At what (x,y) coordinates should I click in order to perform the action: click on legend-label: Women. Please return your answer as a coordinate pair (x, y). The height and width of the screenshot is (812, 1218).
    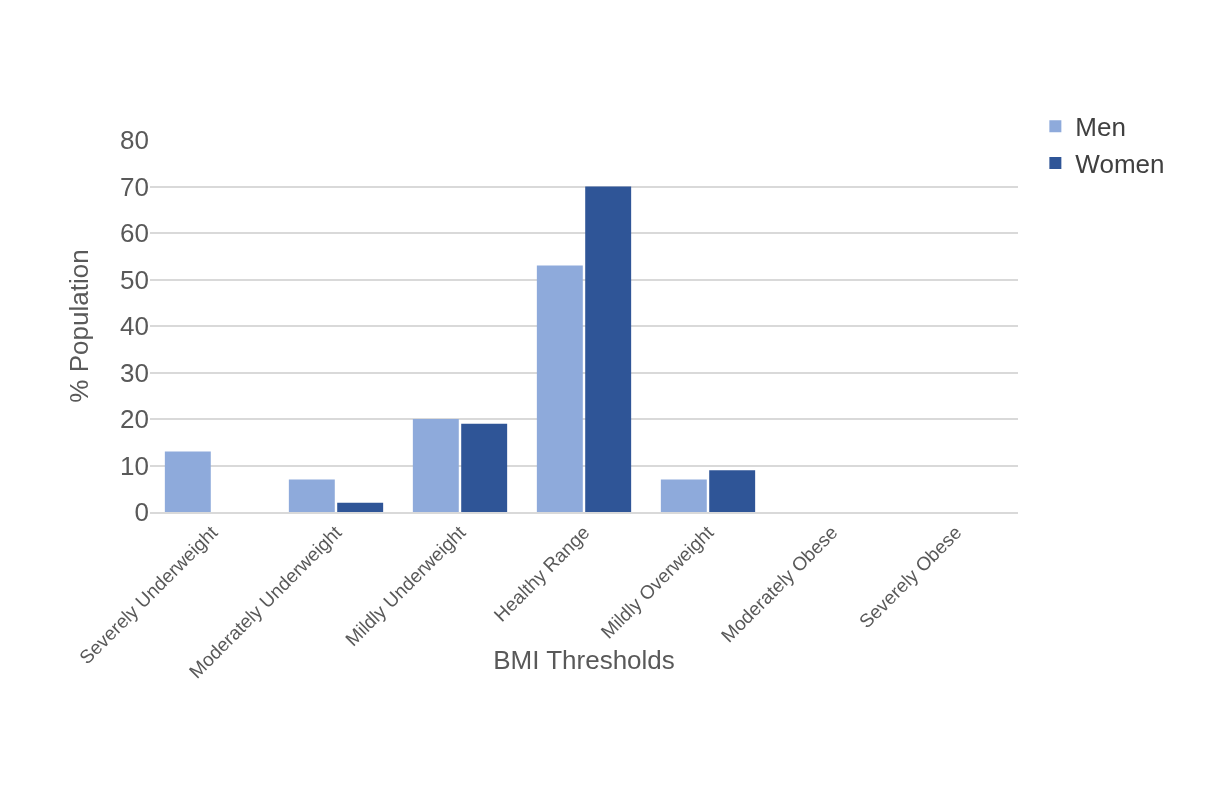
    Looking at the image, I should click on (1120, 164).